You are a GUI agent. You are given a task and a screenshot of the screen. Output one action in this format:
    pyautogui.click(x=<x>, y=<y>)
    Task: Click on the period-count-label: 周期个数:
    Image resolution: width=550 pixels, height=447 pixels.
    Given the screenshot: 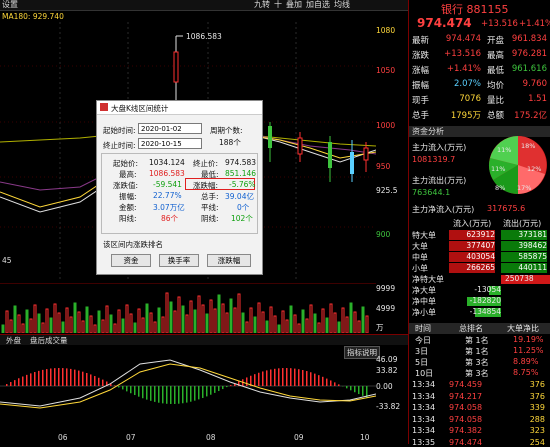 What is the action you would take?
    pyautogui.click(x=226, y=130)
    